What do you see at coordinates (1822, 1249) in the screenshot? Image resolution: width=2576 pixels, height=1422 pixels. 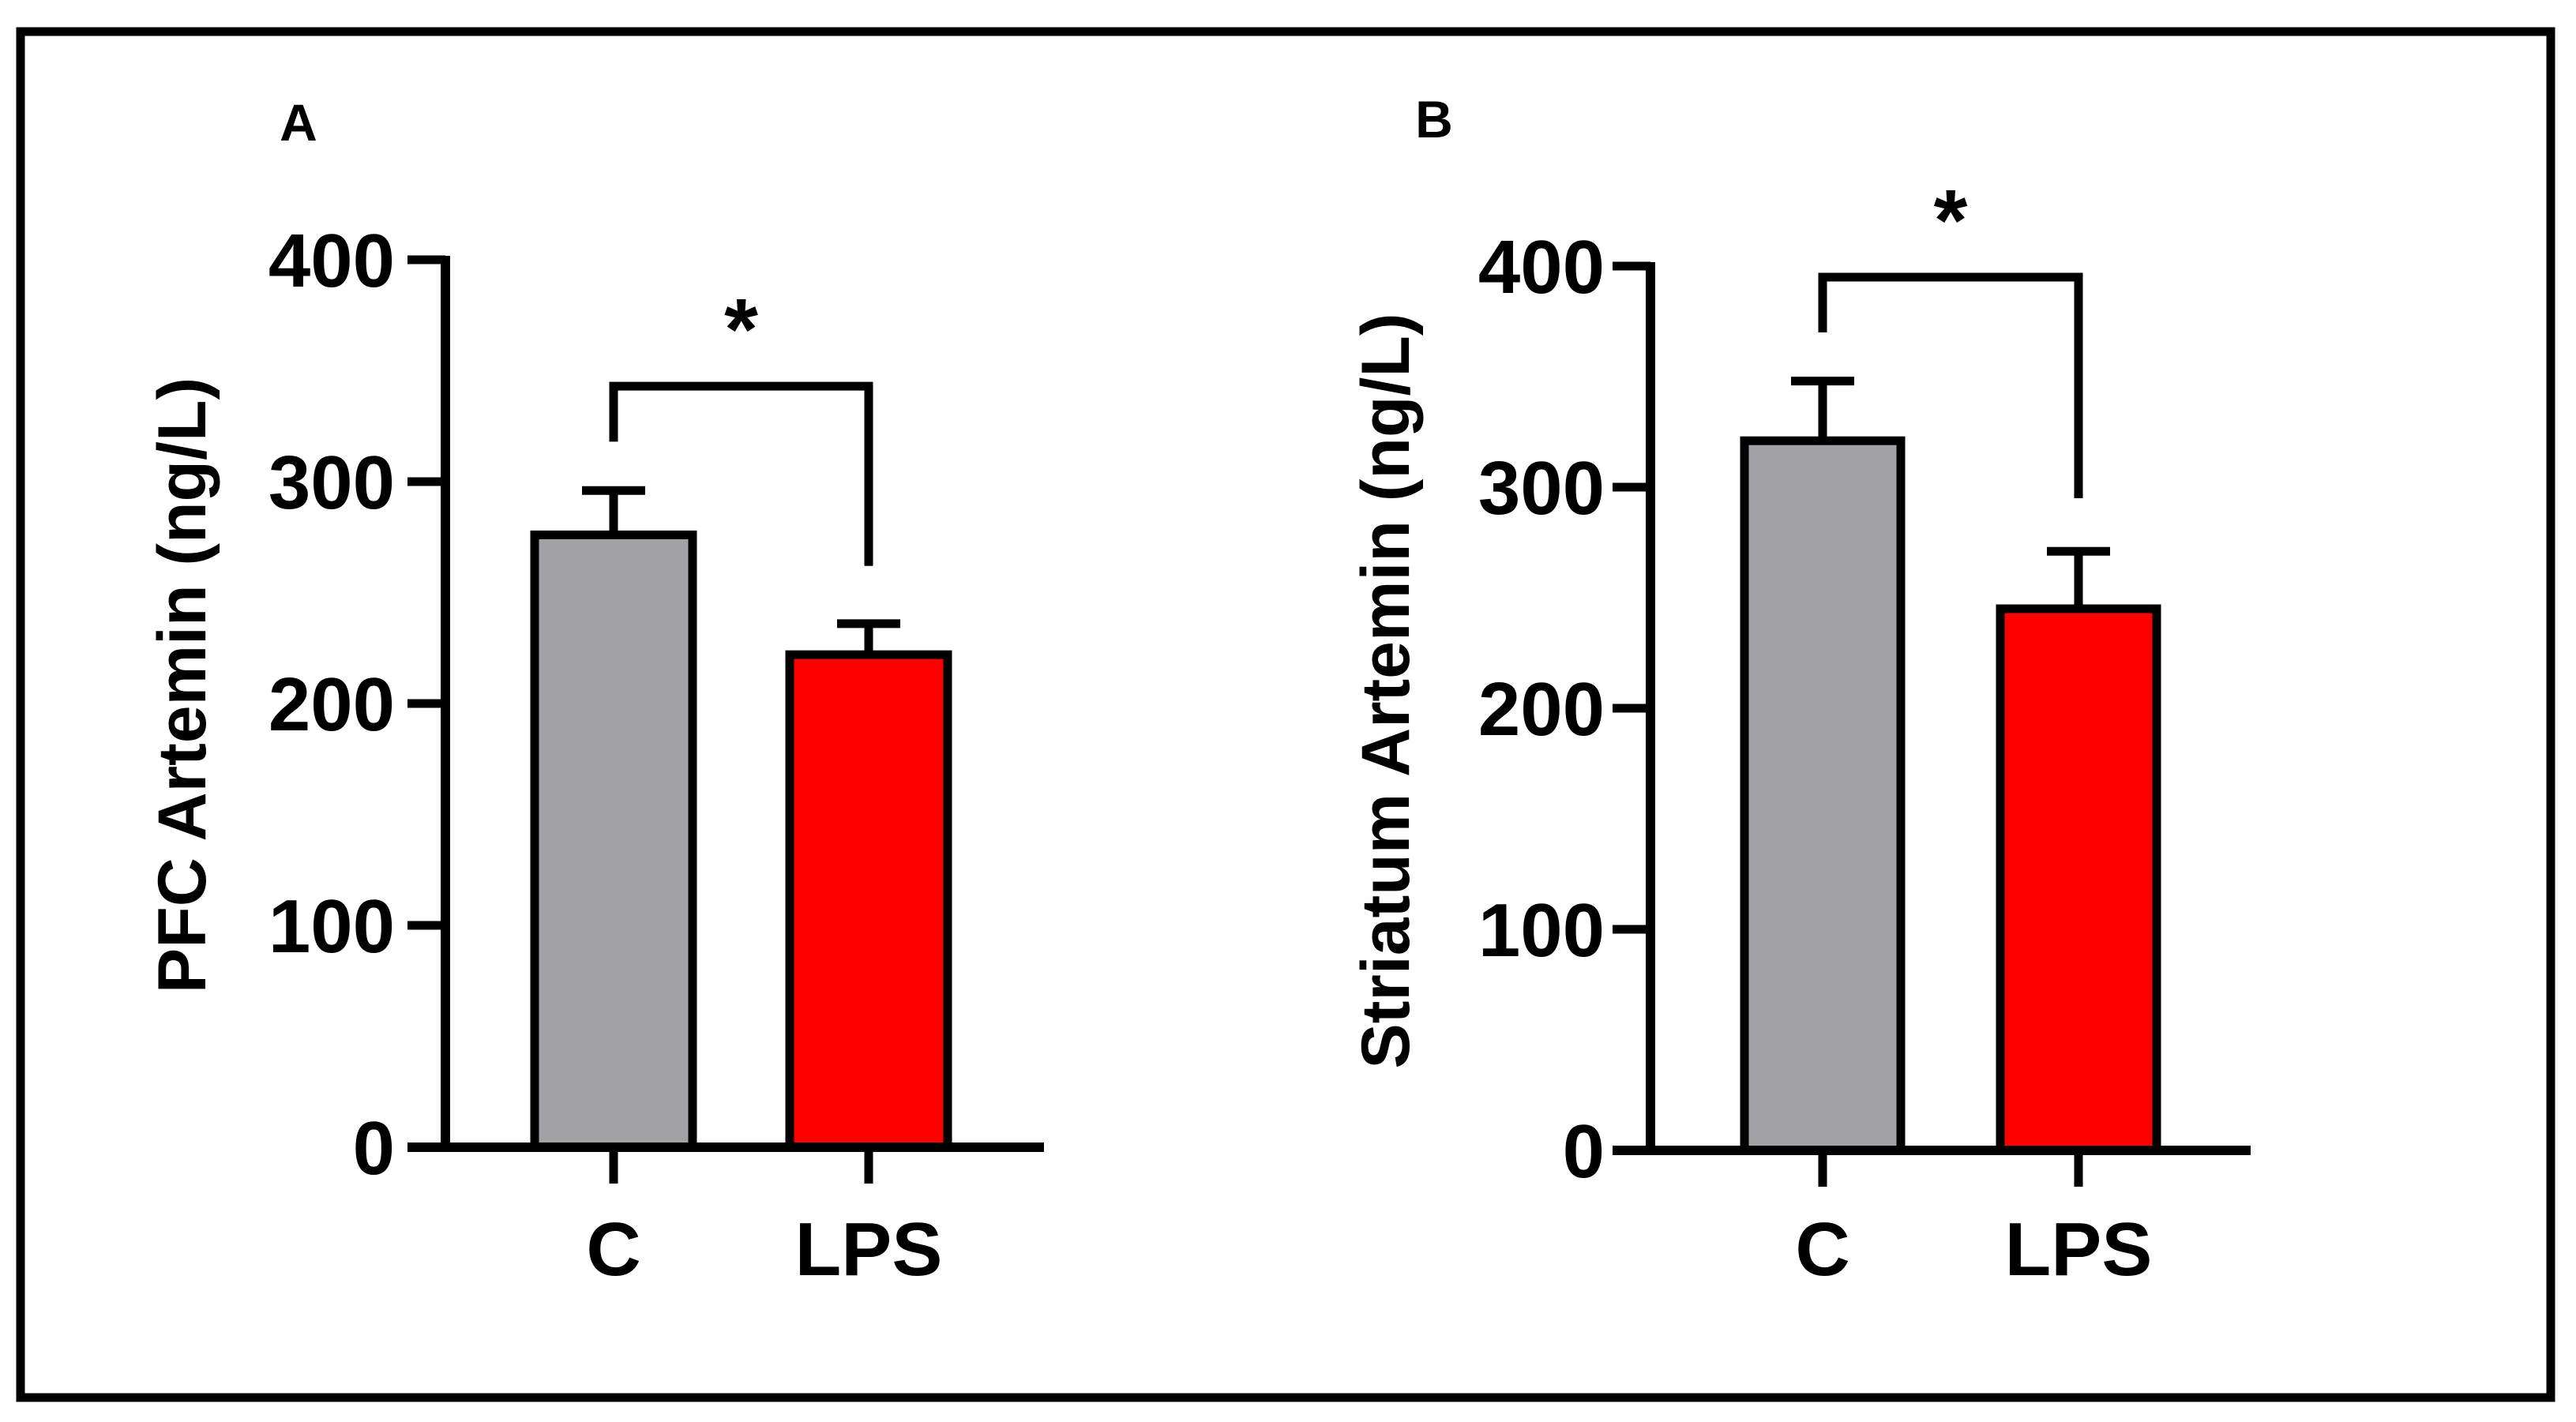 I see `panel-b-x-label-C: C` at bounding box center [1822, 1249].